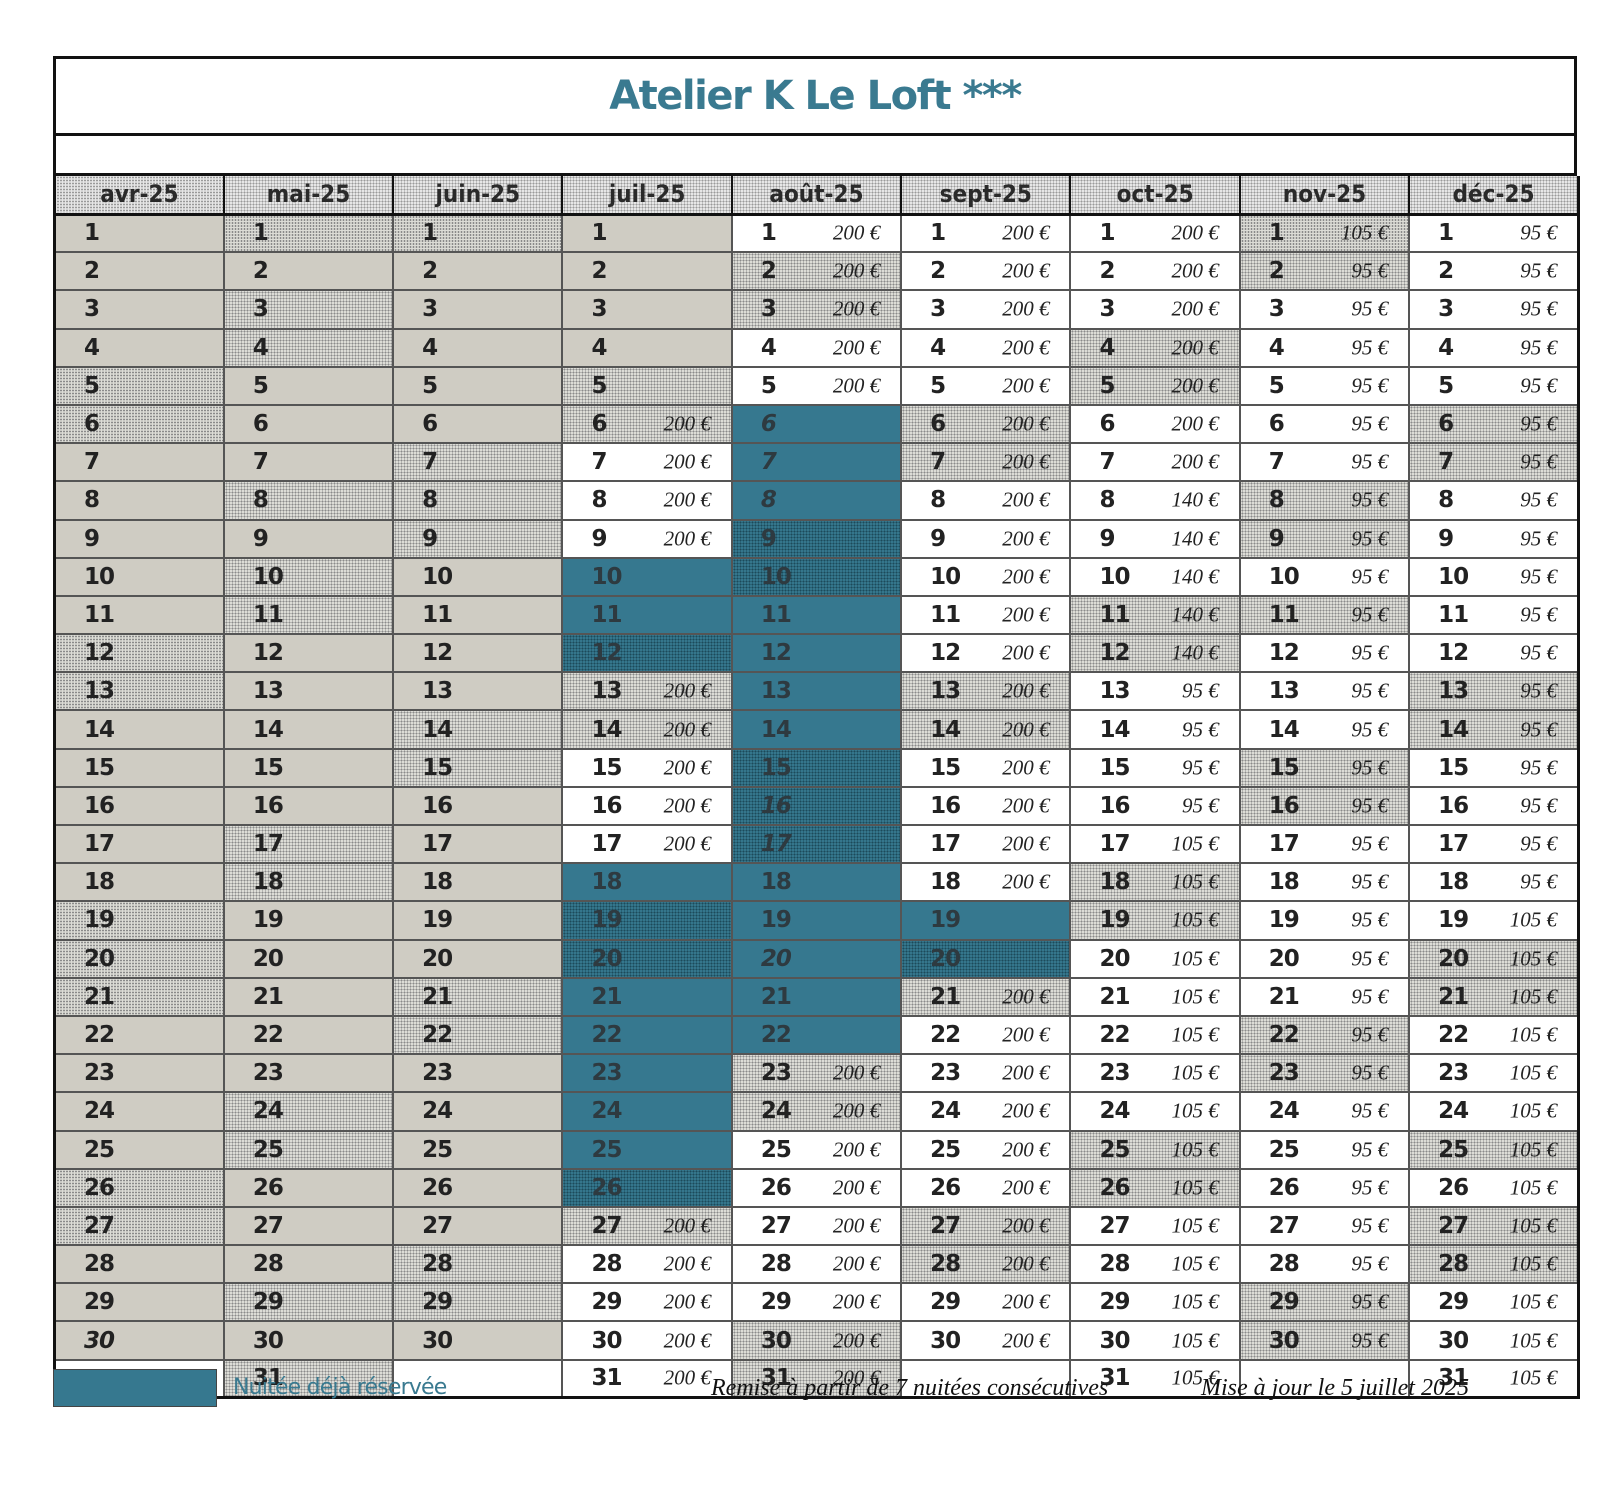  Describe the element at coordinates (138, 1226) in the screenshot. I see `day-cell: 27` at that location.